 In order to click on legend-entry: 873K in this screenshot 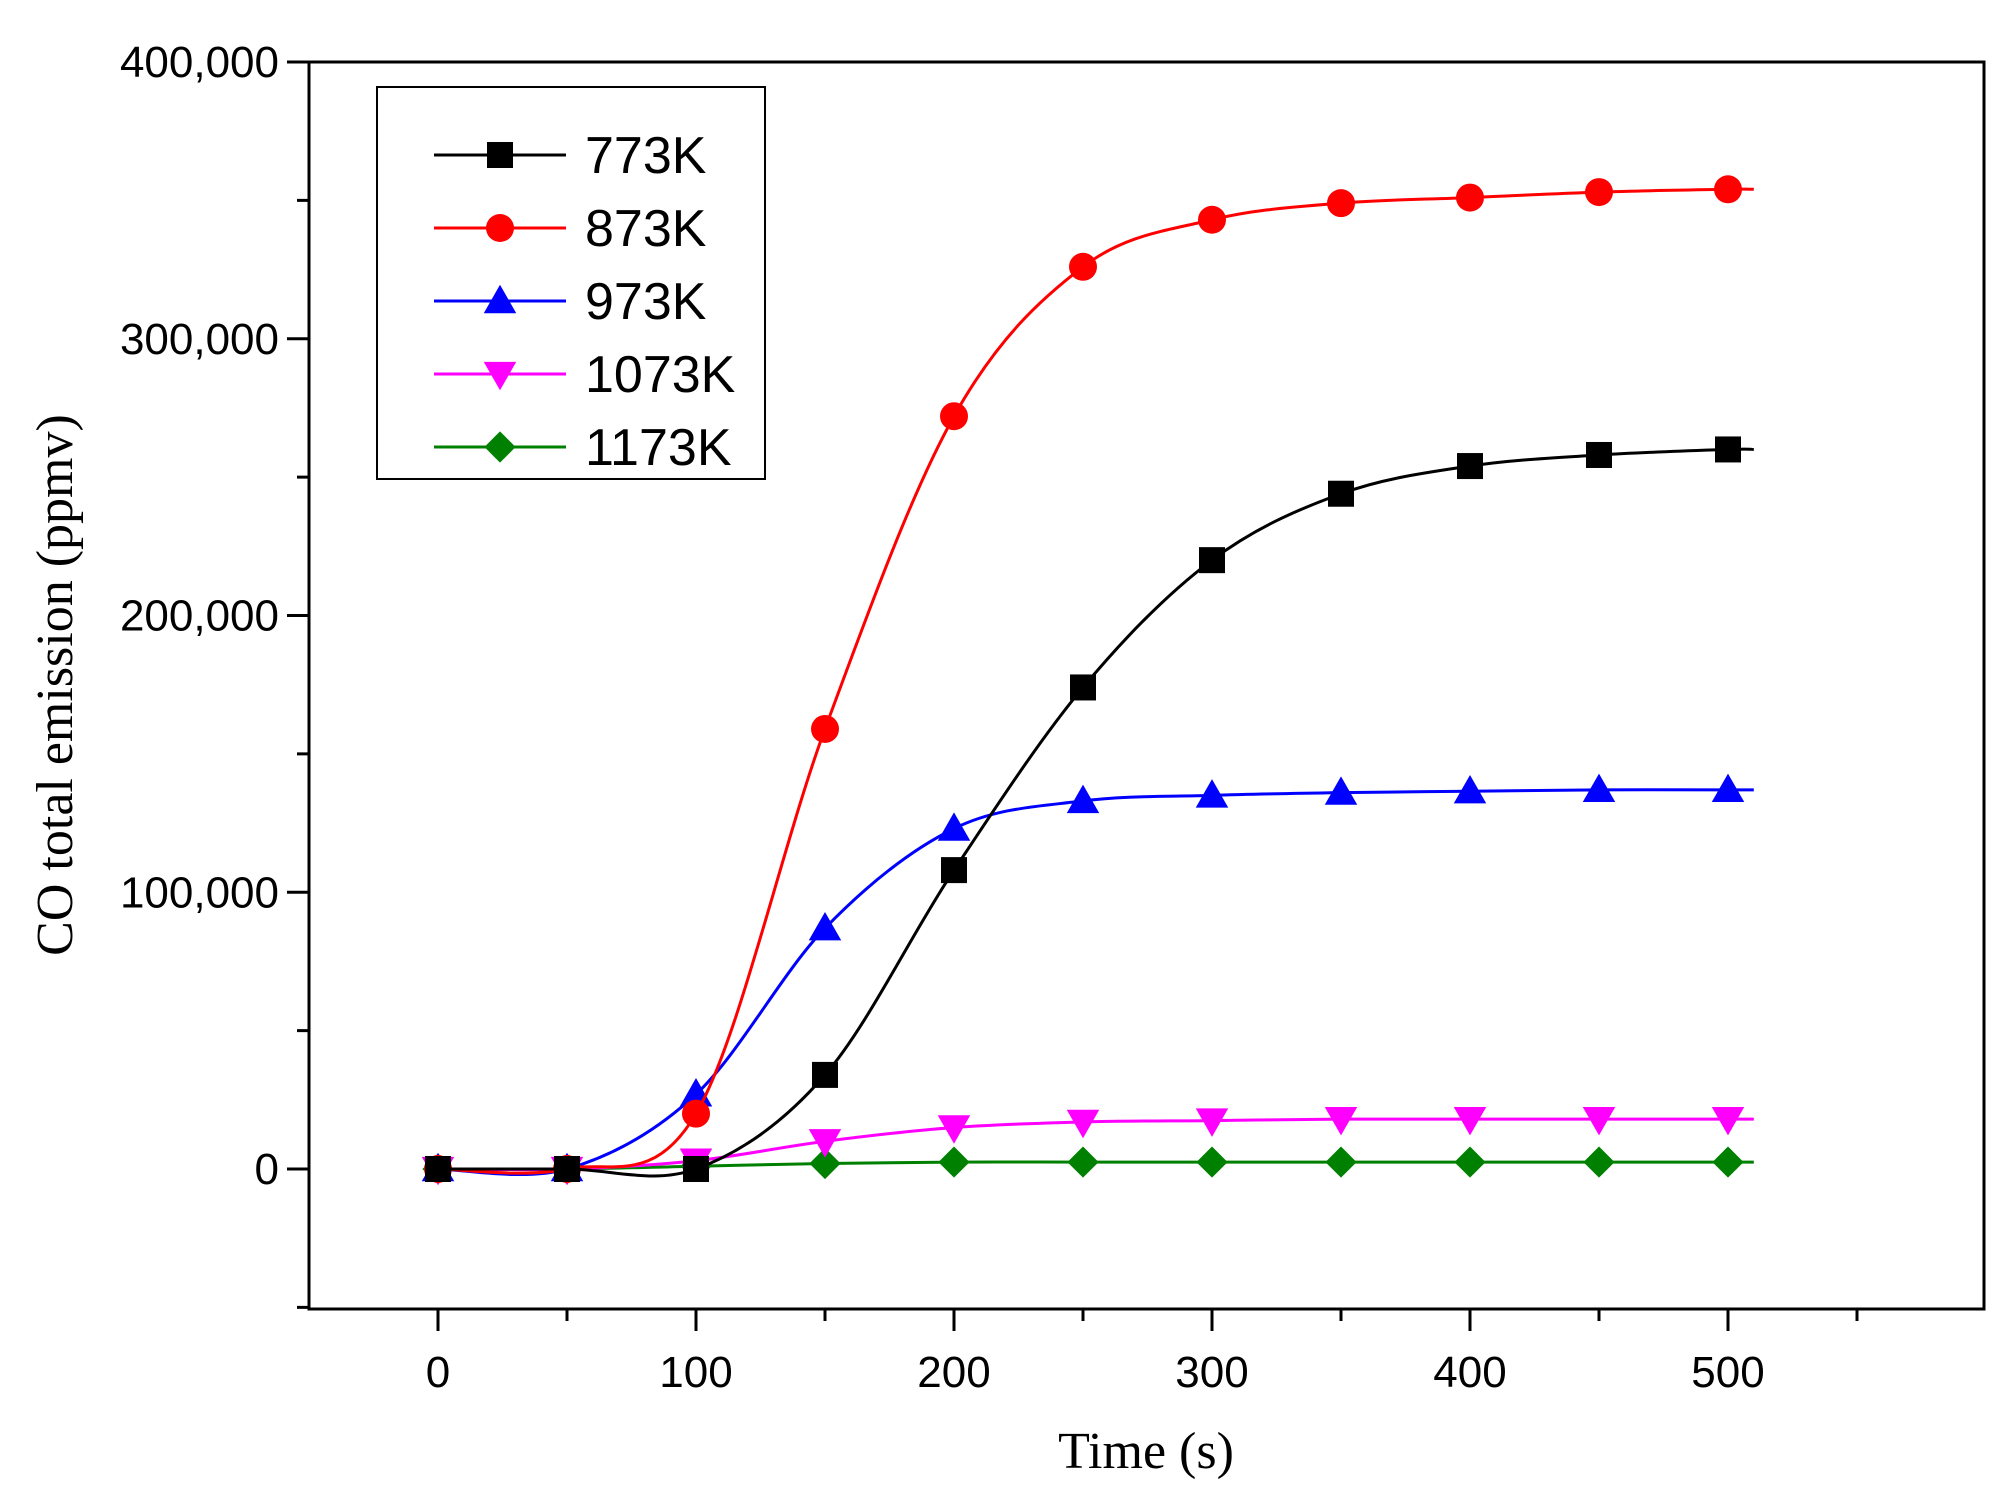, I will do `click(570, 229)`.